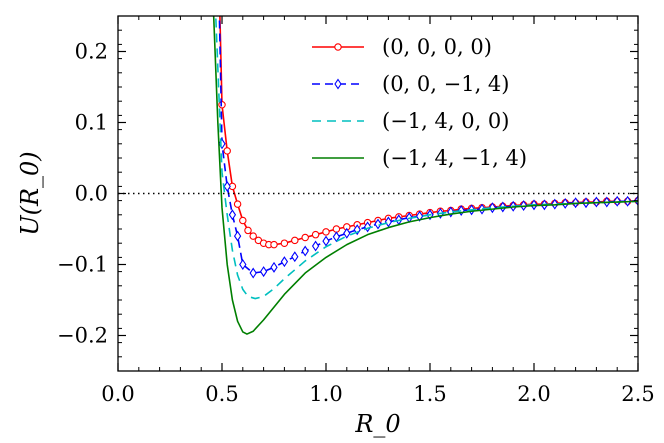 The image size is (664, 443). What do you see at coordinates (637, 394) in the screenshot?
I see `x-tick-label: 2.5` at bounding box center [637, 394].